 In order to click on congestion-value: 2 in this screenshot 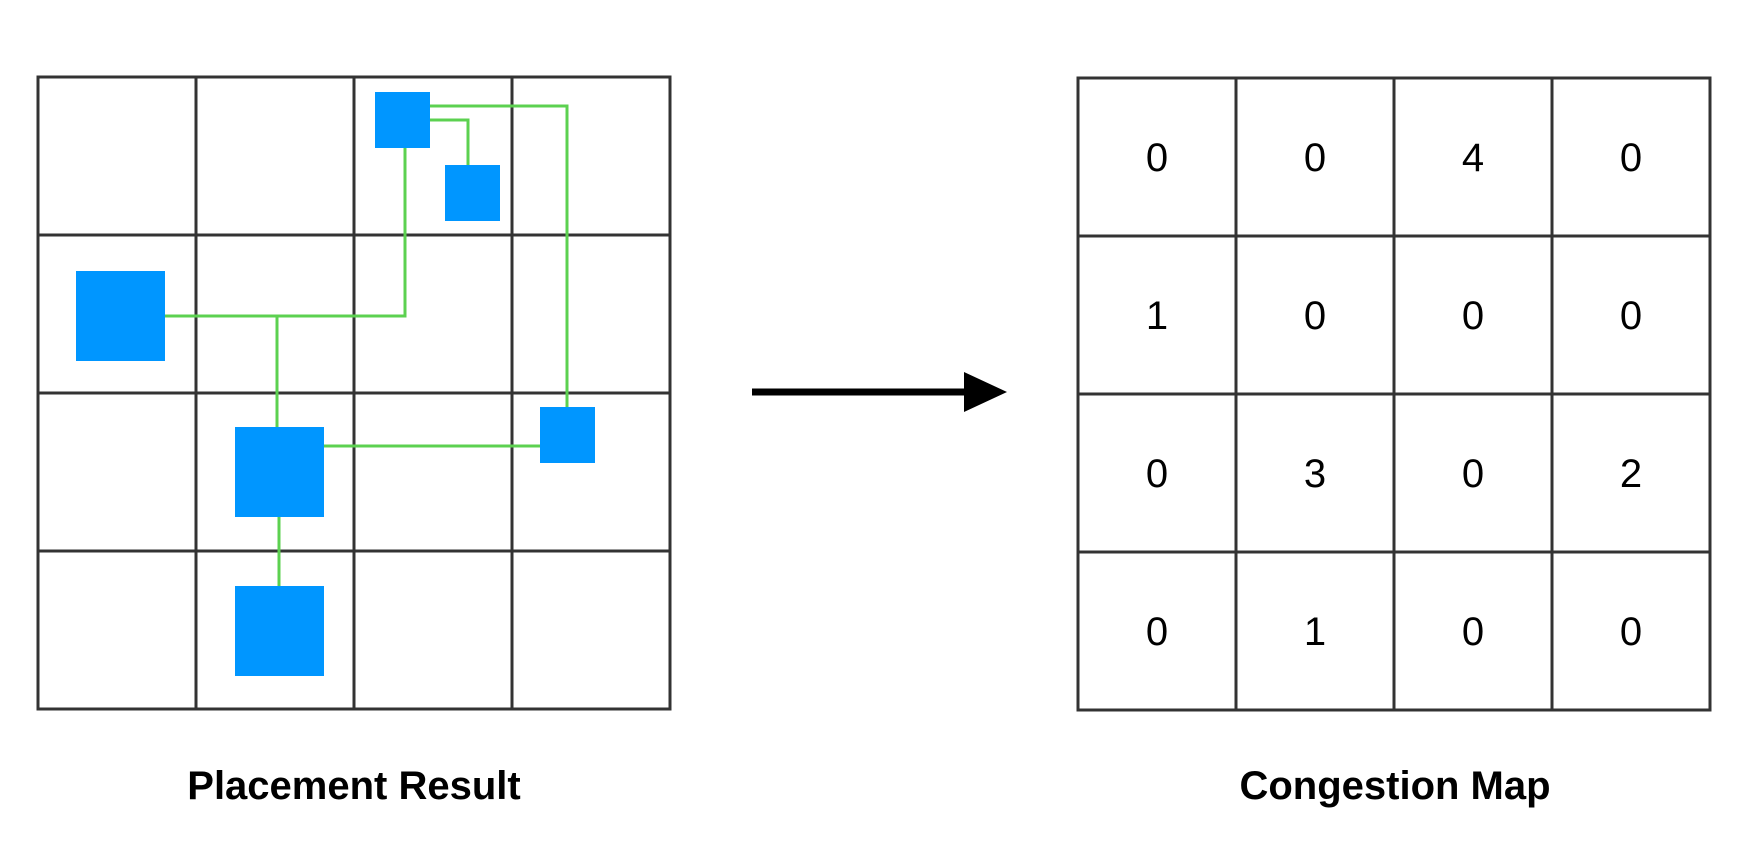, I will do `click(1631, 474)`.